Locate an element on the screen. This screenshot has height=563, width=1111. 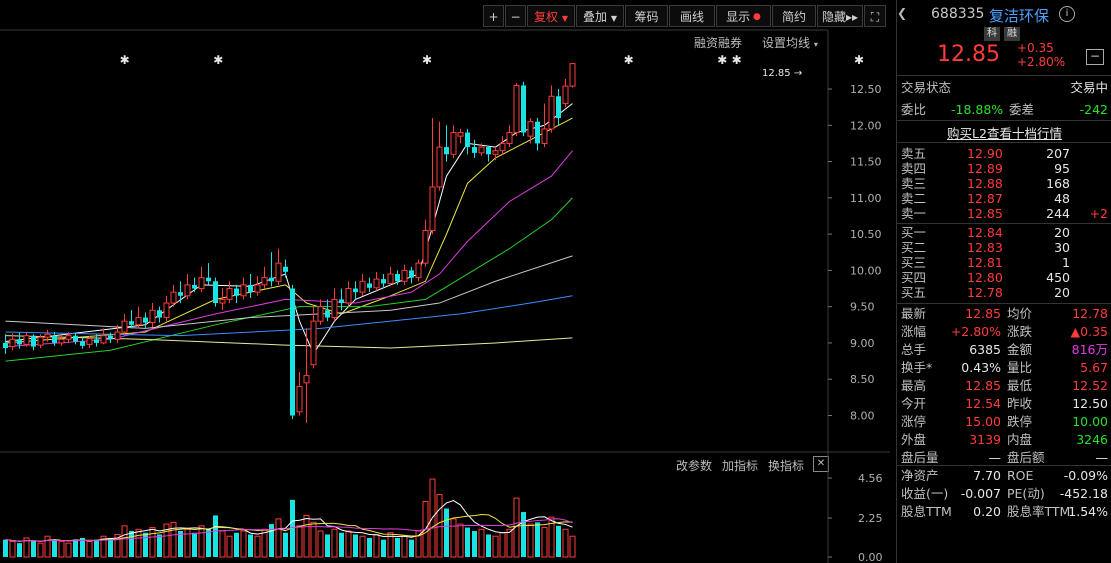
stat-value: 12.85 is located at coordinates (983, 385).